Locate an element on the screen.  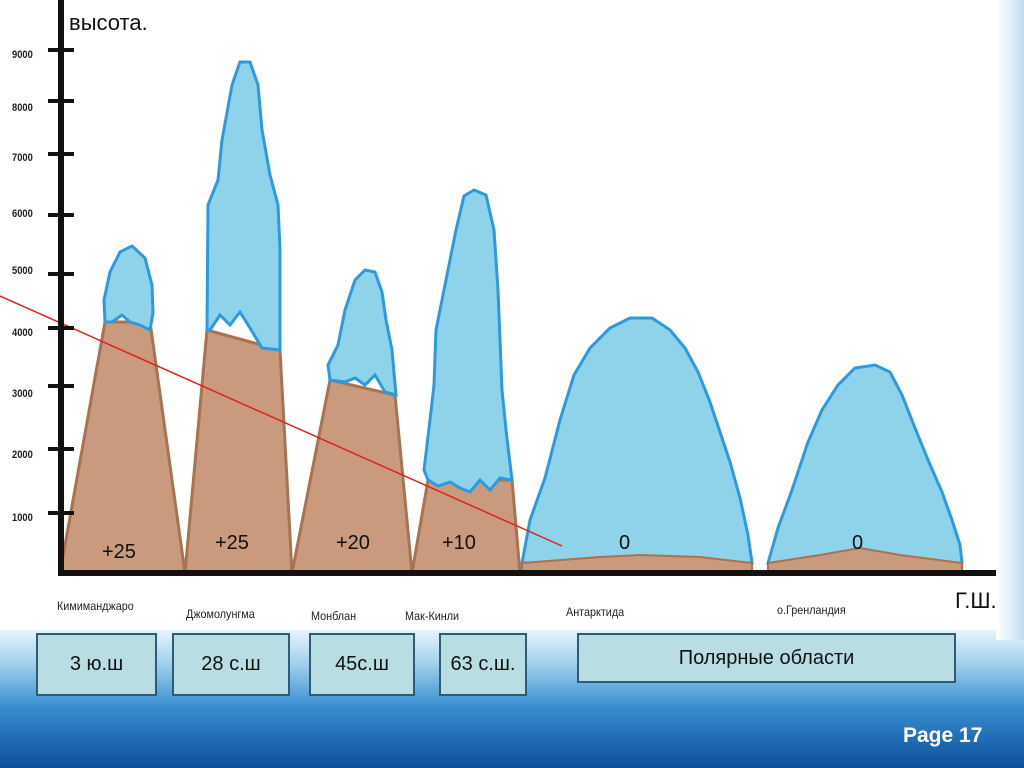
mountain-ice-antarctica is located at coordinates (637, 440).